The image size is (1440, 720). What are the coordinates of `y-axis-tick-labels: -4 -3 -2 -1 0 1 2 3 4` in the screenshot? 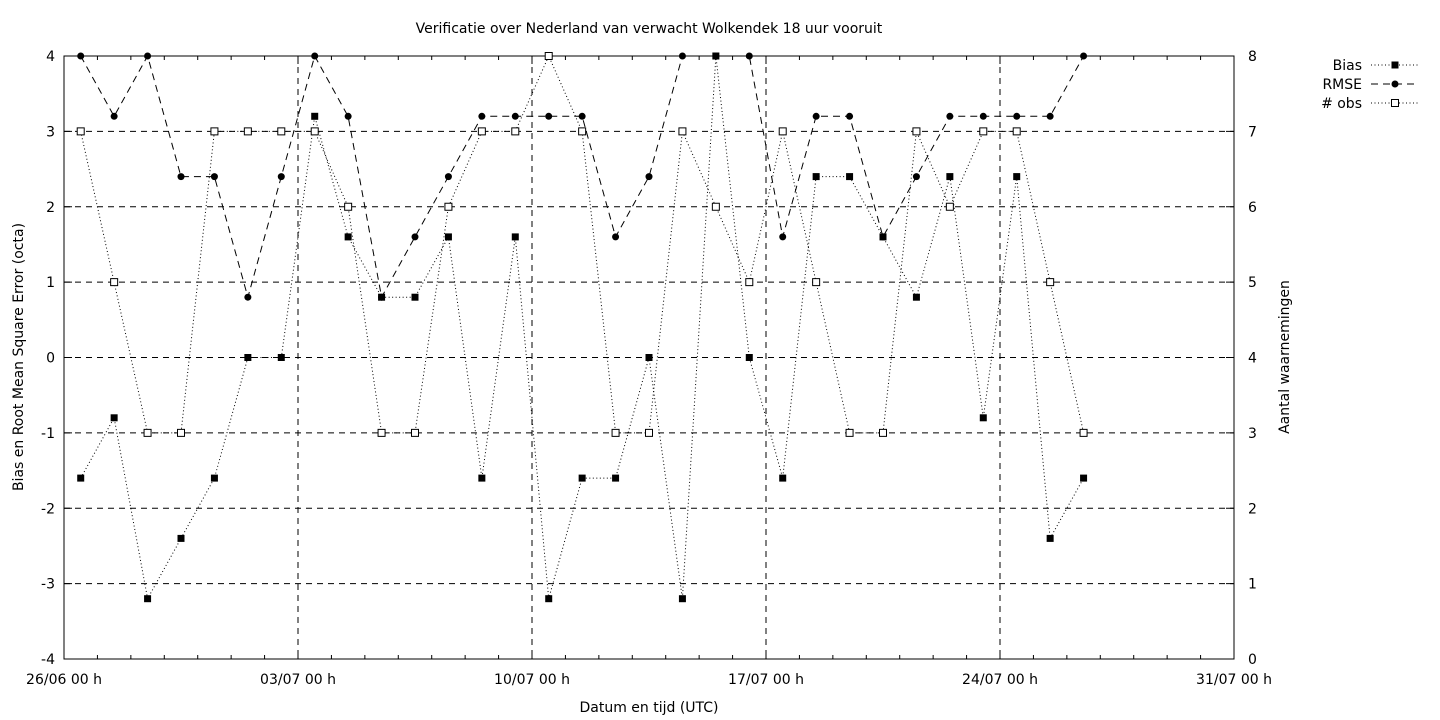 It's located at (48, 358).